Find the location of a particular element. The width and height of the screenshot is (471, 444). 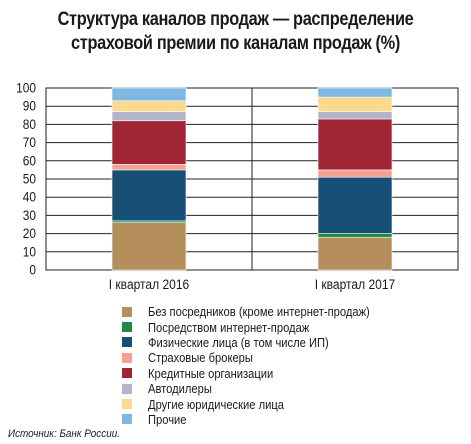

legend-item: Кредитные организации is located at coordinates (264, 373).